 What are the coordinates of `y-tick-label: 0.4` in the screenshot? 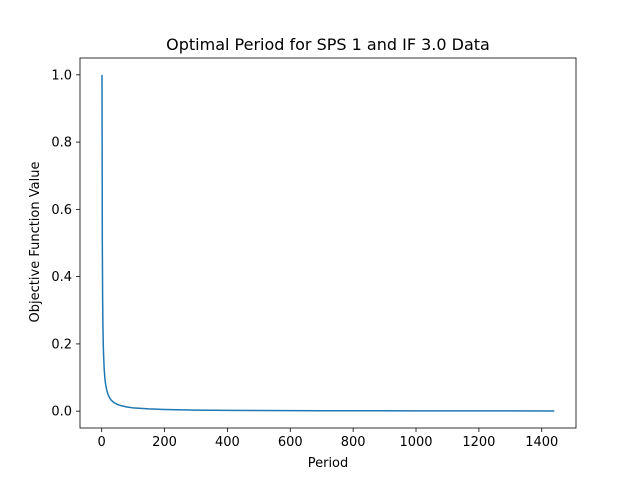 It's located at (61, 277).